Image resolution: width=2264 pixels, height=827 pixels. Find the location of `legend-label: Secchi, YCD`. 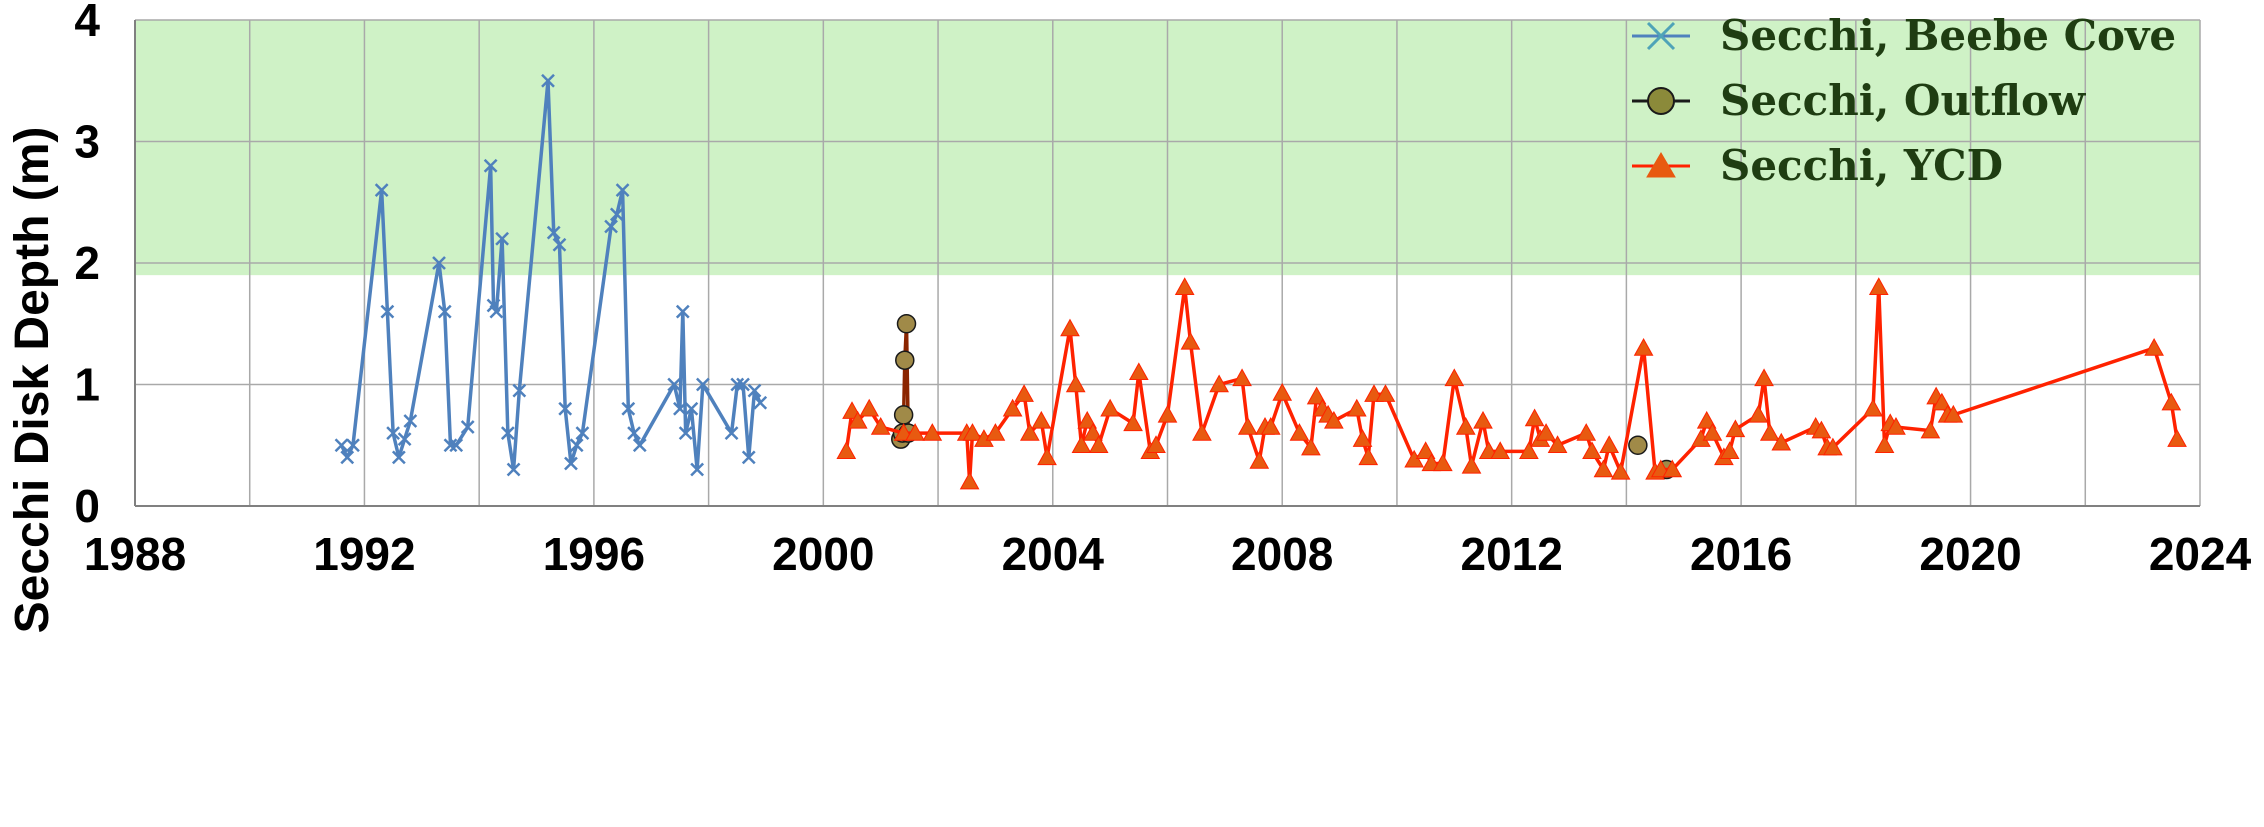

legend-label: Secchi, YCD is located at coordinates (1861, 165).